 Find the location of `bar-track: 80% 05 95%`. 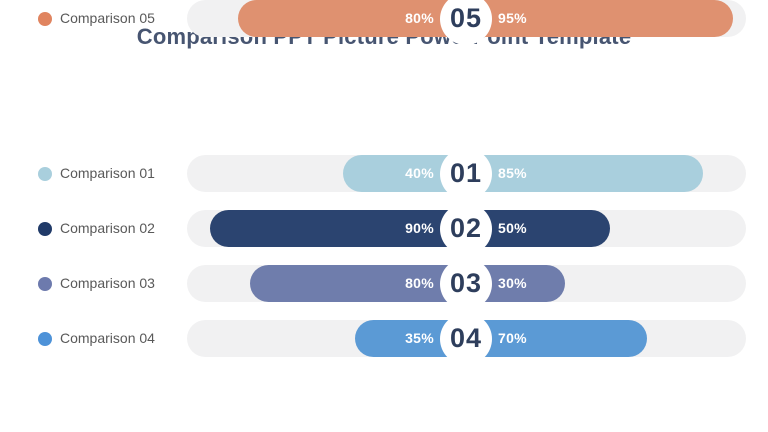

bar-track: 80% 05 95% is located at coordinates (466, 22).